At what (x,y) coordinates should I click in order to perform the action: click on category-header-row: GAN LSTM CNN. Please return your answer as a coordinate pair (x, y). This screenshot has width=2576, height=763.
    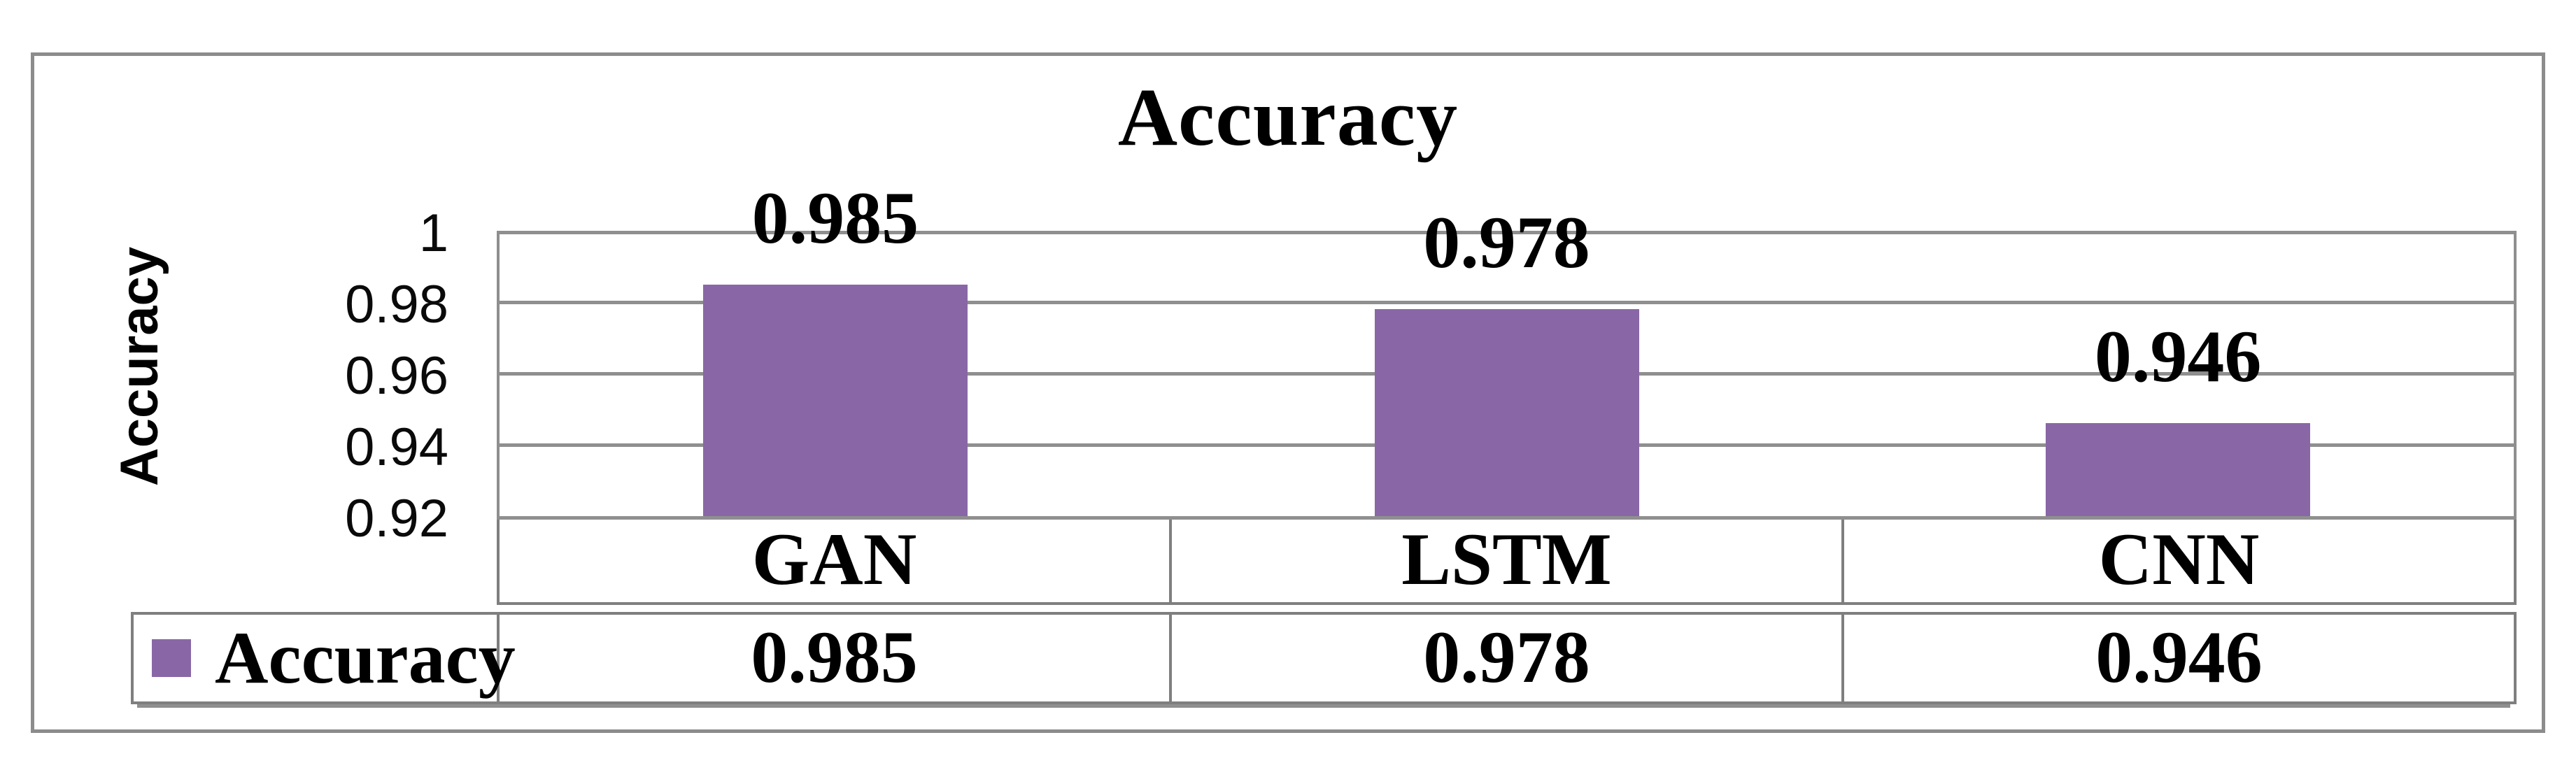
    Looking at the image, I should click on (1507, 563).